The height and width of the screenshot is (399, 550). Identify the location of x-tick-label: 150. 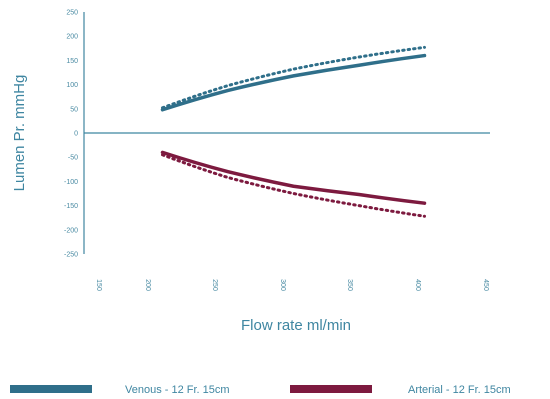
(98, 285).